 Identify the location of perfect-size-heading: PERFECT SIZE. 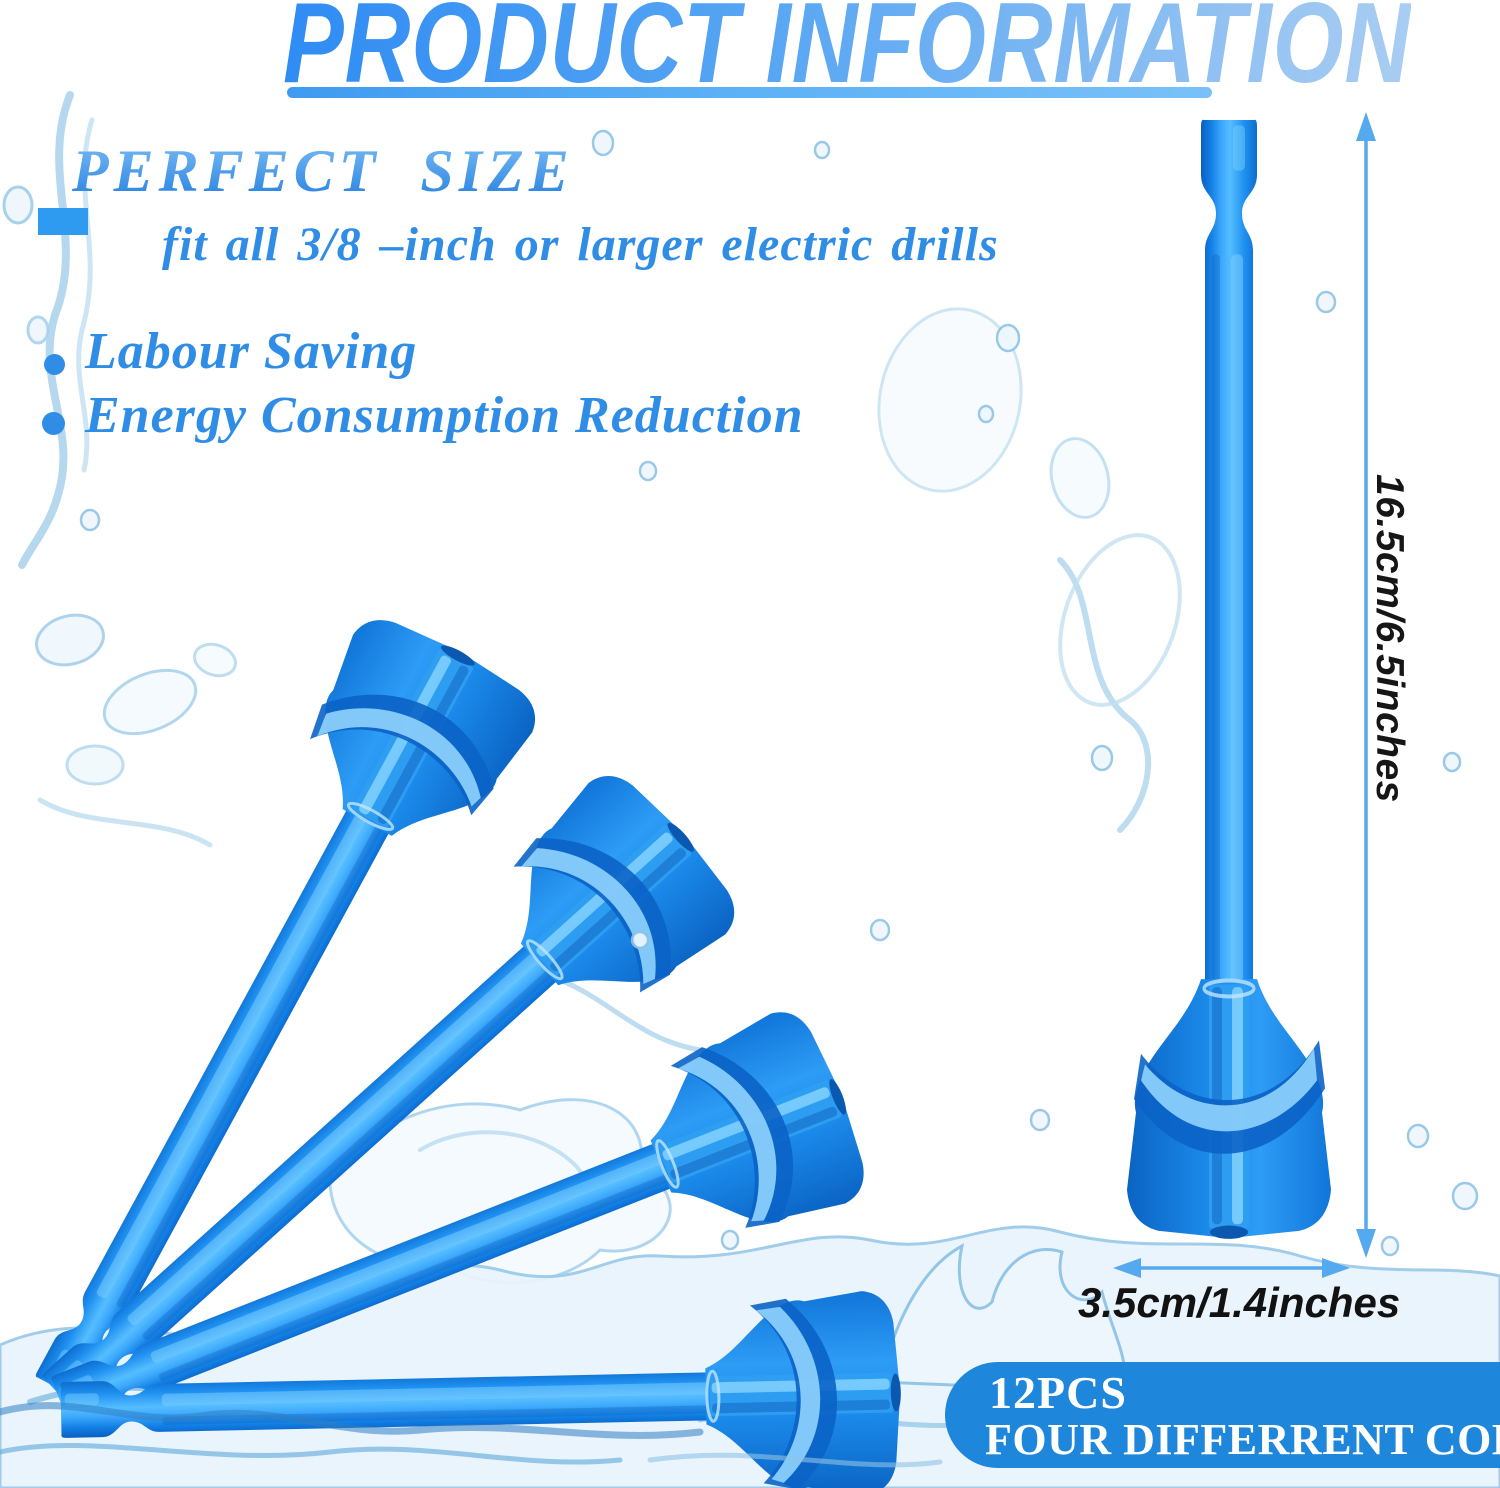
(323, 171).